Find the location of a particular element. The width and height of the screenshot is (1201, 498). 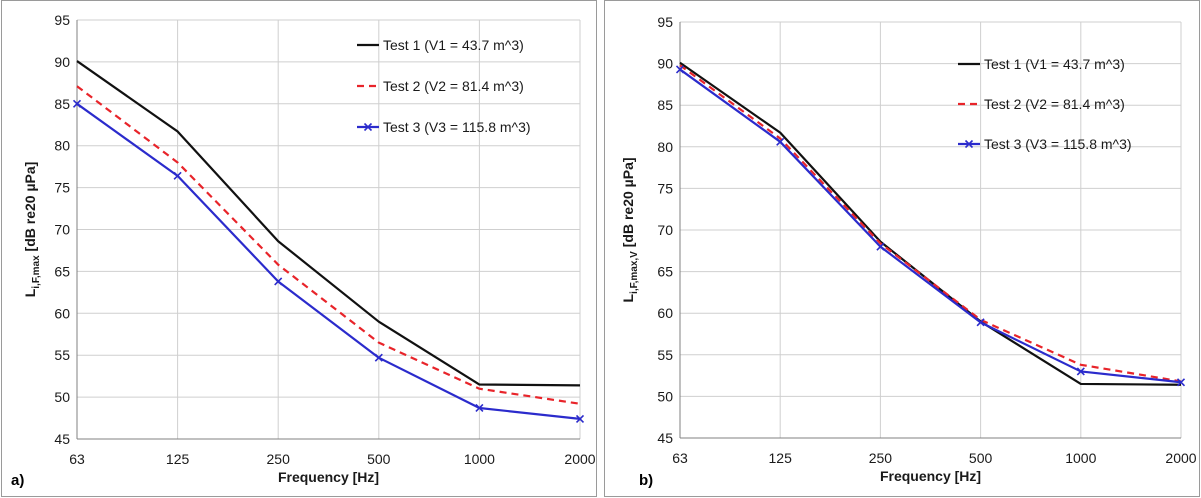

y-axis-title: Li,F,max,V [dB re20 µPa] is located at coordinates (630, 229).